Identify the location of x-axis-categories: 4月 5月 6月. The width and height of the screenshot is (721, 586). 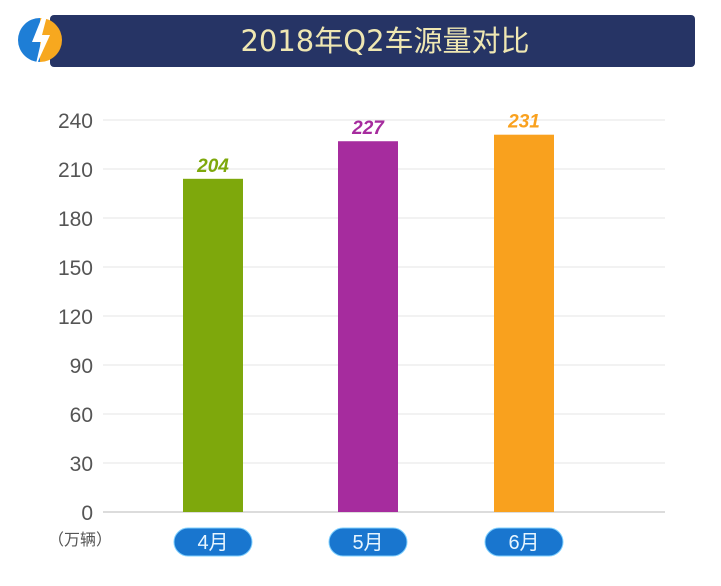
(368, 542).